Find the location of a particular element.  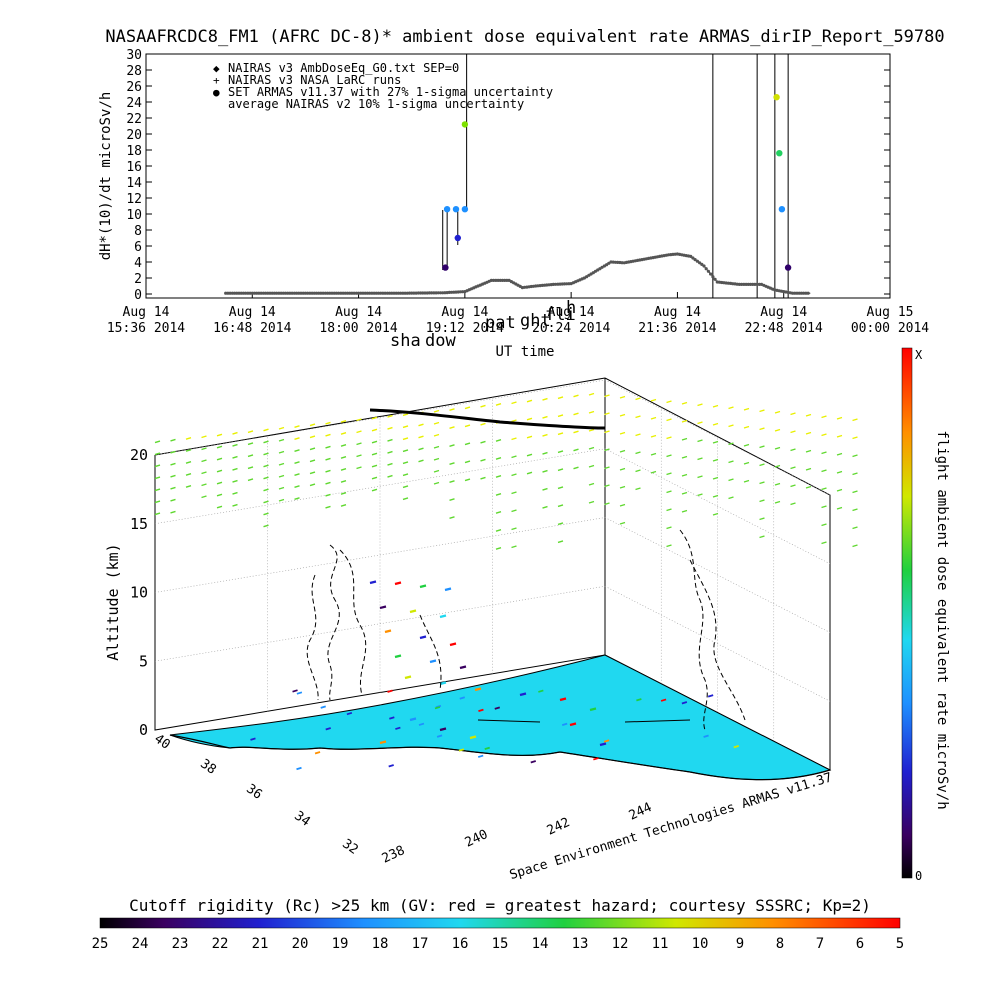

latitude-tick-label: 34 is located at coordinates (302, 818).